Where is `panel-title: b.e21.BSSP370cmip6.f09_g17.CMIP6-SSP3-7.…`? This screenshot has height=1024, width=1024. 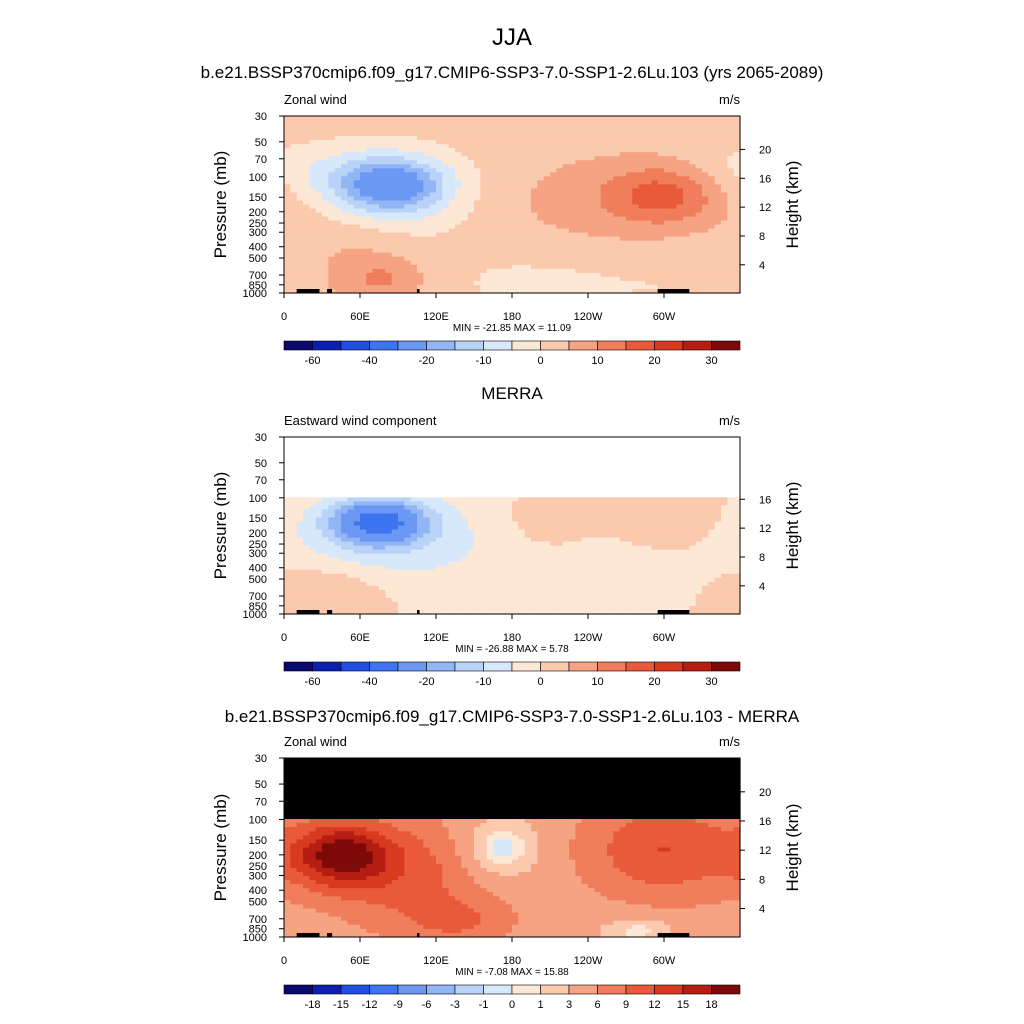 panel-title: b.e21.BSSP370cmip6.f09_g17.CMIP6-SSP3-7.… is located at coordinates (512, 72).